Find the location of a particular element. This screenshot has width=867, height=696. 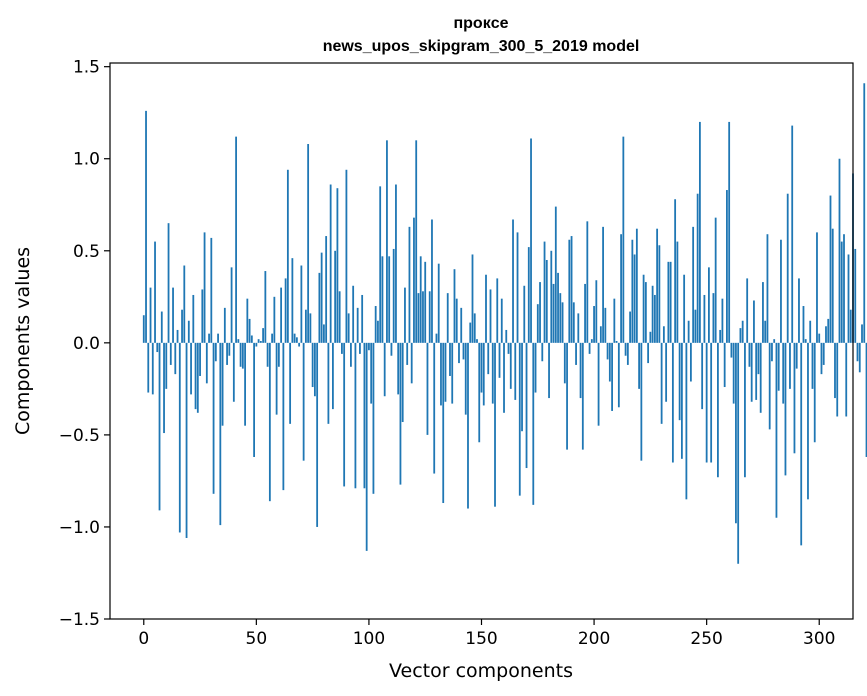

y-tick-label: −0.5 is located at coordinates (79, 436).